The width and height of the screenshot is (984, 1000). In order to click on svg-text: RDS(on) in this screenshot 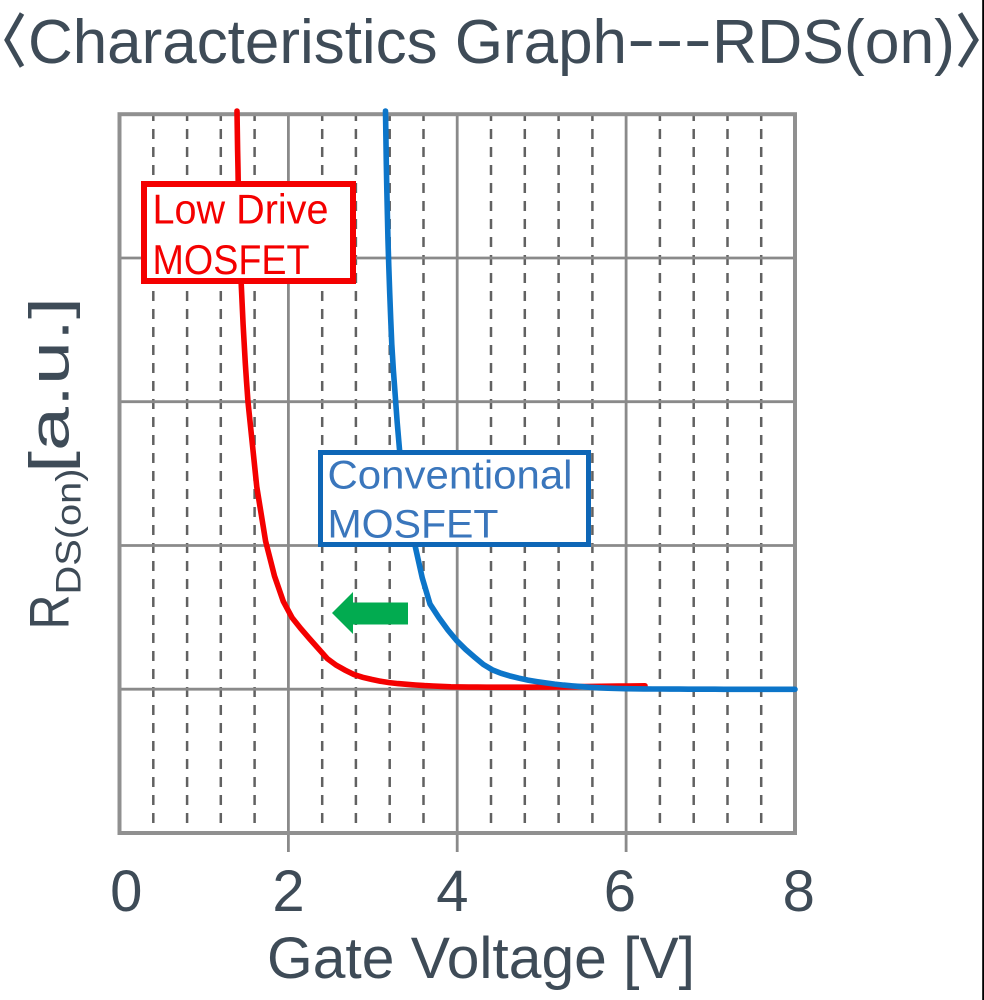, I will do `click(833, 42)`.